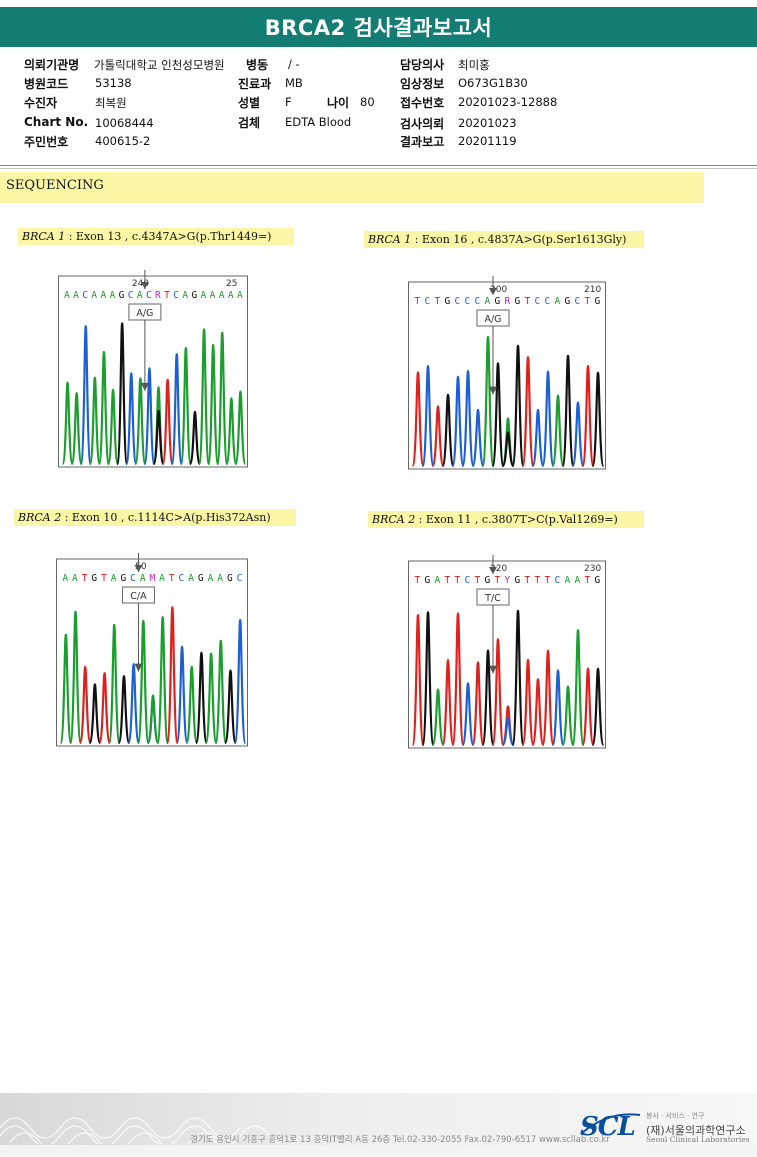  Describe the element at coordinates (318, 122) in the screenshot. I see `specimen-value: EDTA Blood` at that location.